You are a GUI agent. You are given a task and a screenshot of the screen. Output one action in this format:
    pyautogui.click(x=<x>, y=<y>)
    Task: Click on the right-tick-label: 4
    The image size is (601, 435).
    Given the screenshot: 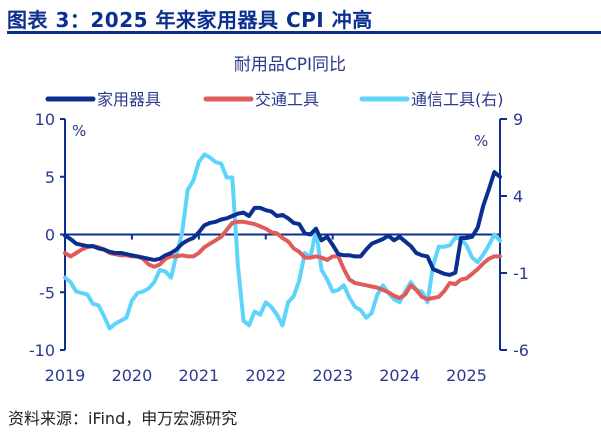 What is the action you would take?
    pyautogui.click(x=518, y=196)
    